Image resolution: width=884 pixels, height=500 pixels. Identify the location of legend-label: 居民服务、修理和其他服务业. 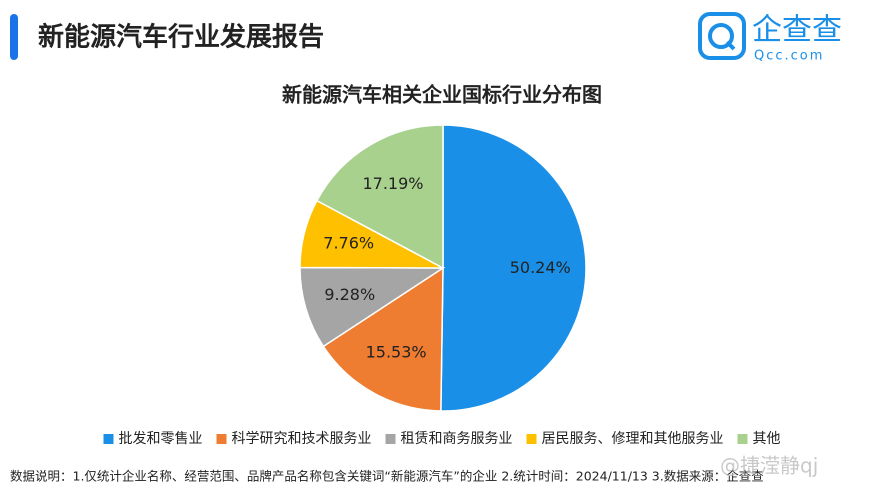
(633, 439).